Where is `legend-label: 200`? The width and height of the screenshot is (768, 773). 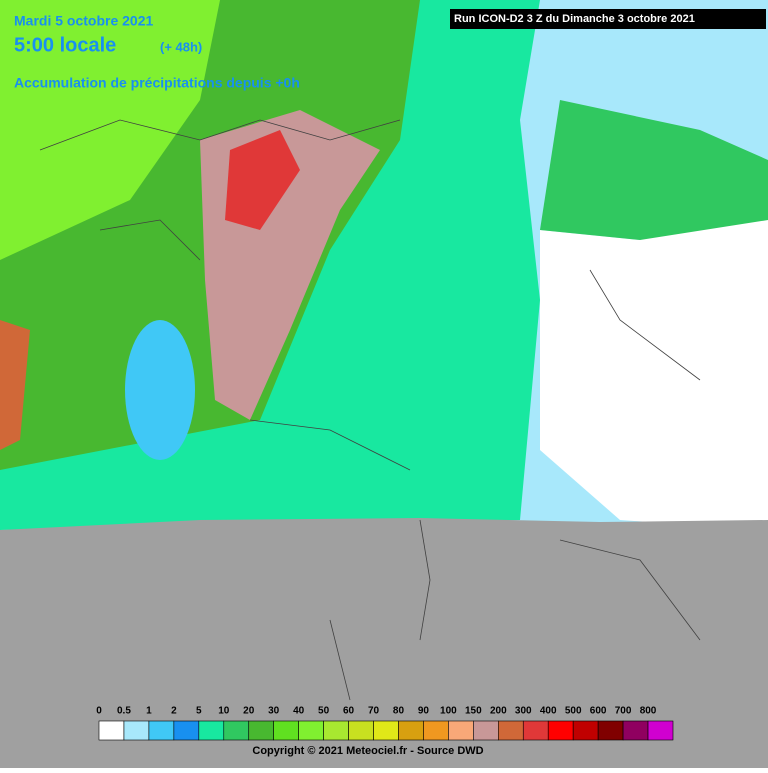
legend-label: 200 is located at coordinates (498, 711).